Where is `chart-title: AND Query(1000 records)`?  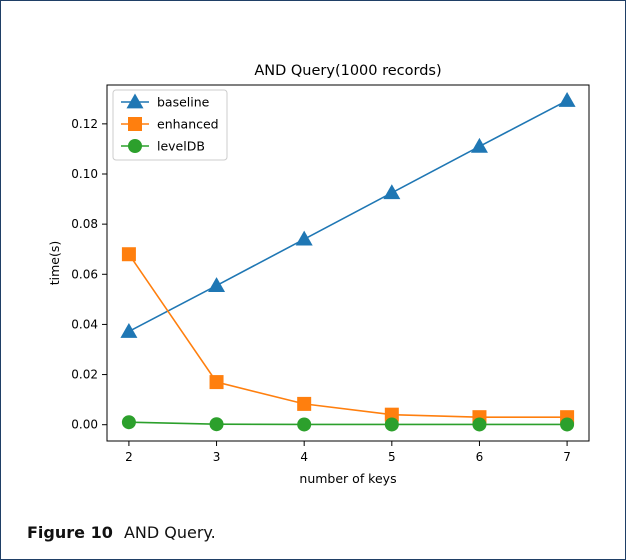 chart-title: AND Query(1000 records) is located at coordinates (347, 71).